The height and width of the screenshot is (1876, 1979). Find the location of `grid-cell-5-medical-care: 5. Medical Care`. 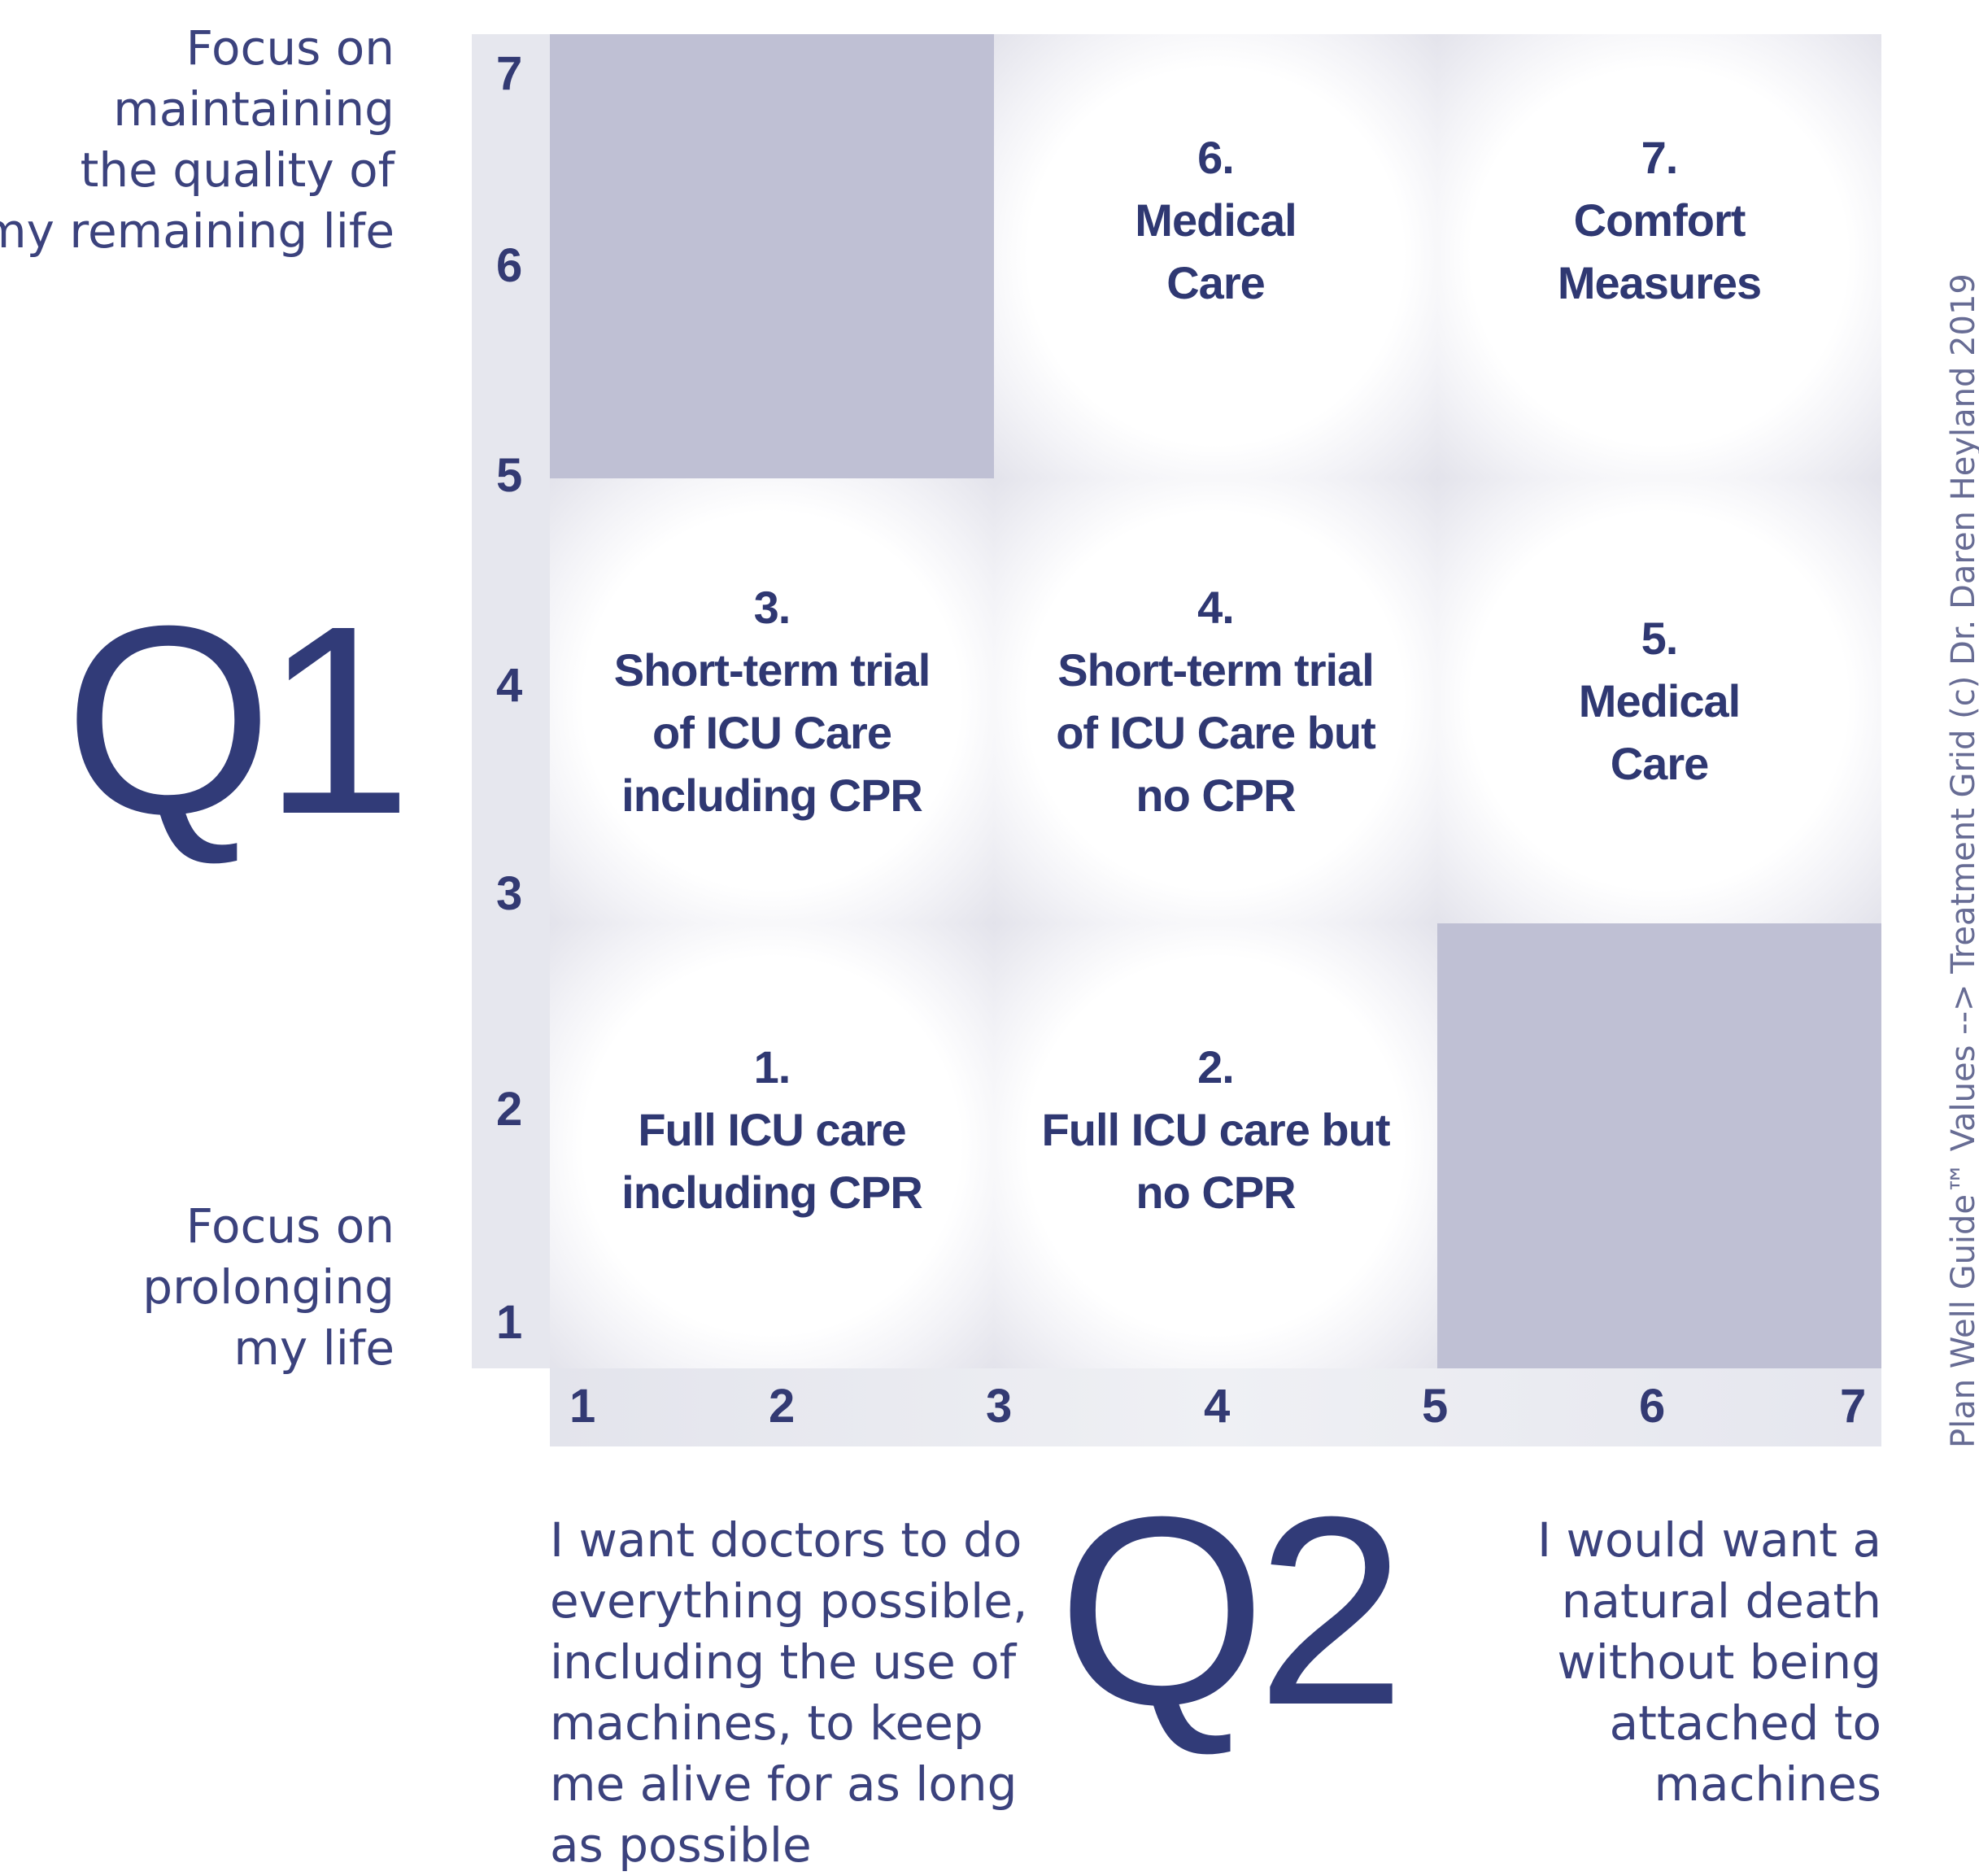

grid-cell-5-medical-care: 5. Medical Care is located at coordinates (1659, 700).